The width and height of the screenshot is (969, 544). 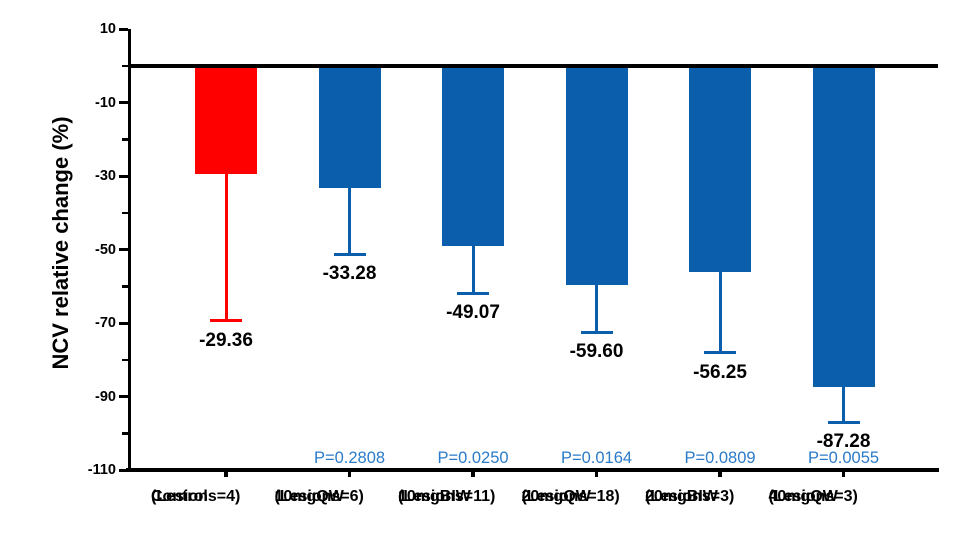 What do you see at coordinates (105, 176) in the screenshot?
I see `y-tick-label: -30` at bounding box center [105, 176].